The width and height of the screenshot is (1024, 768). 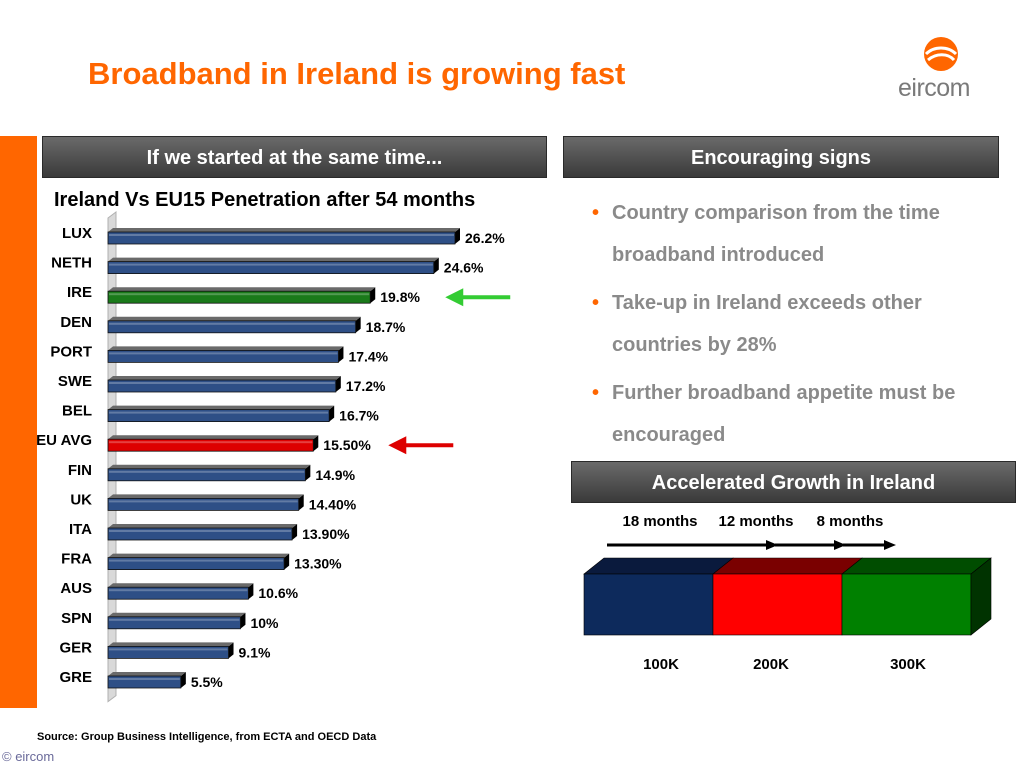 What do you see at coordinates (659, 521) in the screenshot?
I see `duration-label: 18 months` at bounding box center [659, 521].